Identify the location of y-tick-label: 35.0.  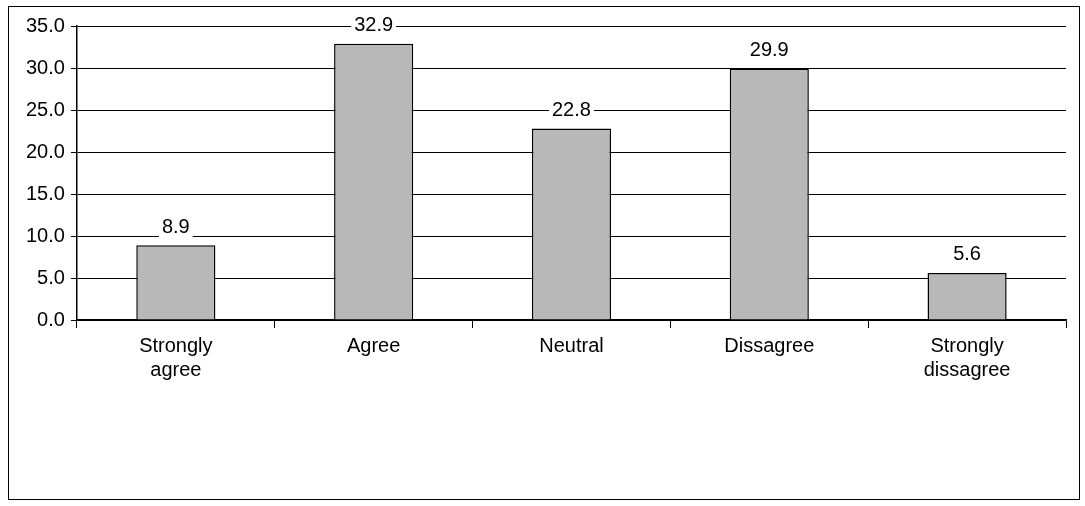
(45, 24).